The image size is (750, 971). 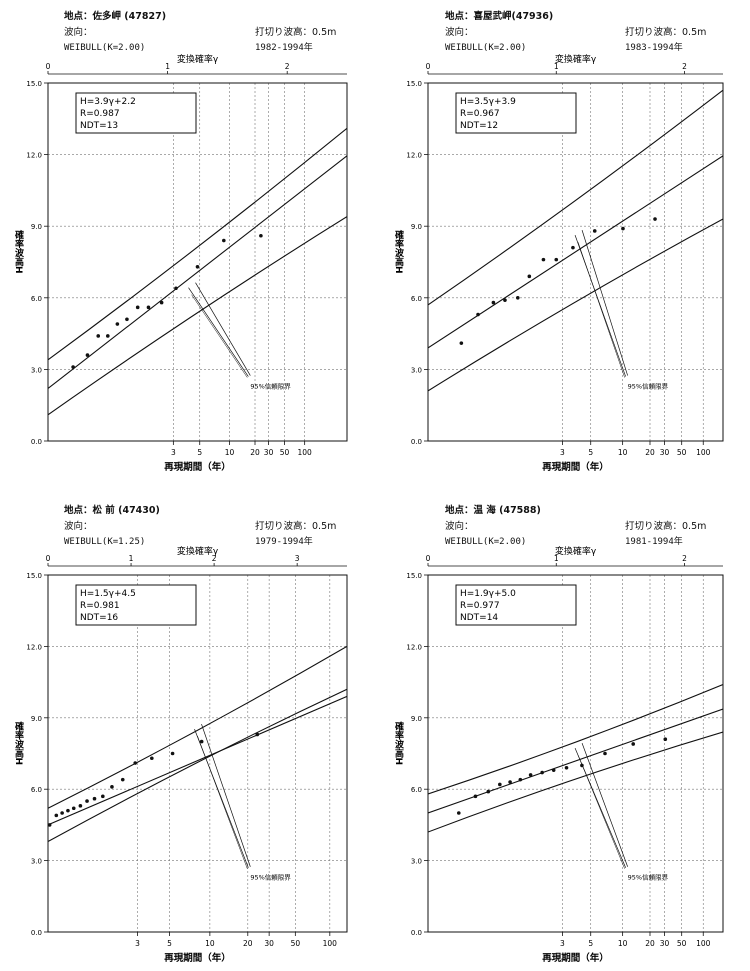 What do you see at coordinates (654, 542) in the screenshot?
I see `period-label: 1981-1994年` at bounding box center [654, 542].